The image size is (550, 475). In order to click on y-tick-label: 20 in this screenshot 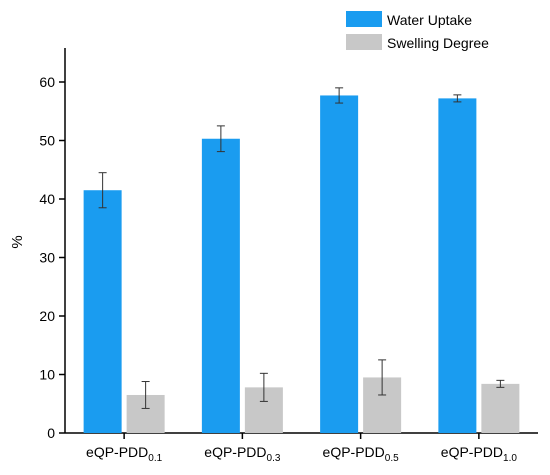, I will do `click(47, 316)`.